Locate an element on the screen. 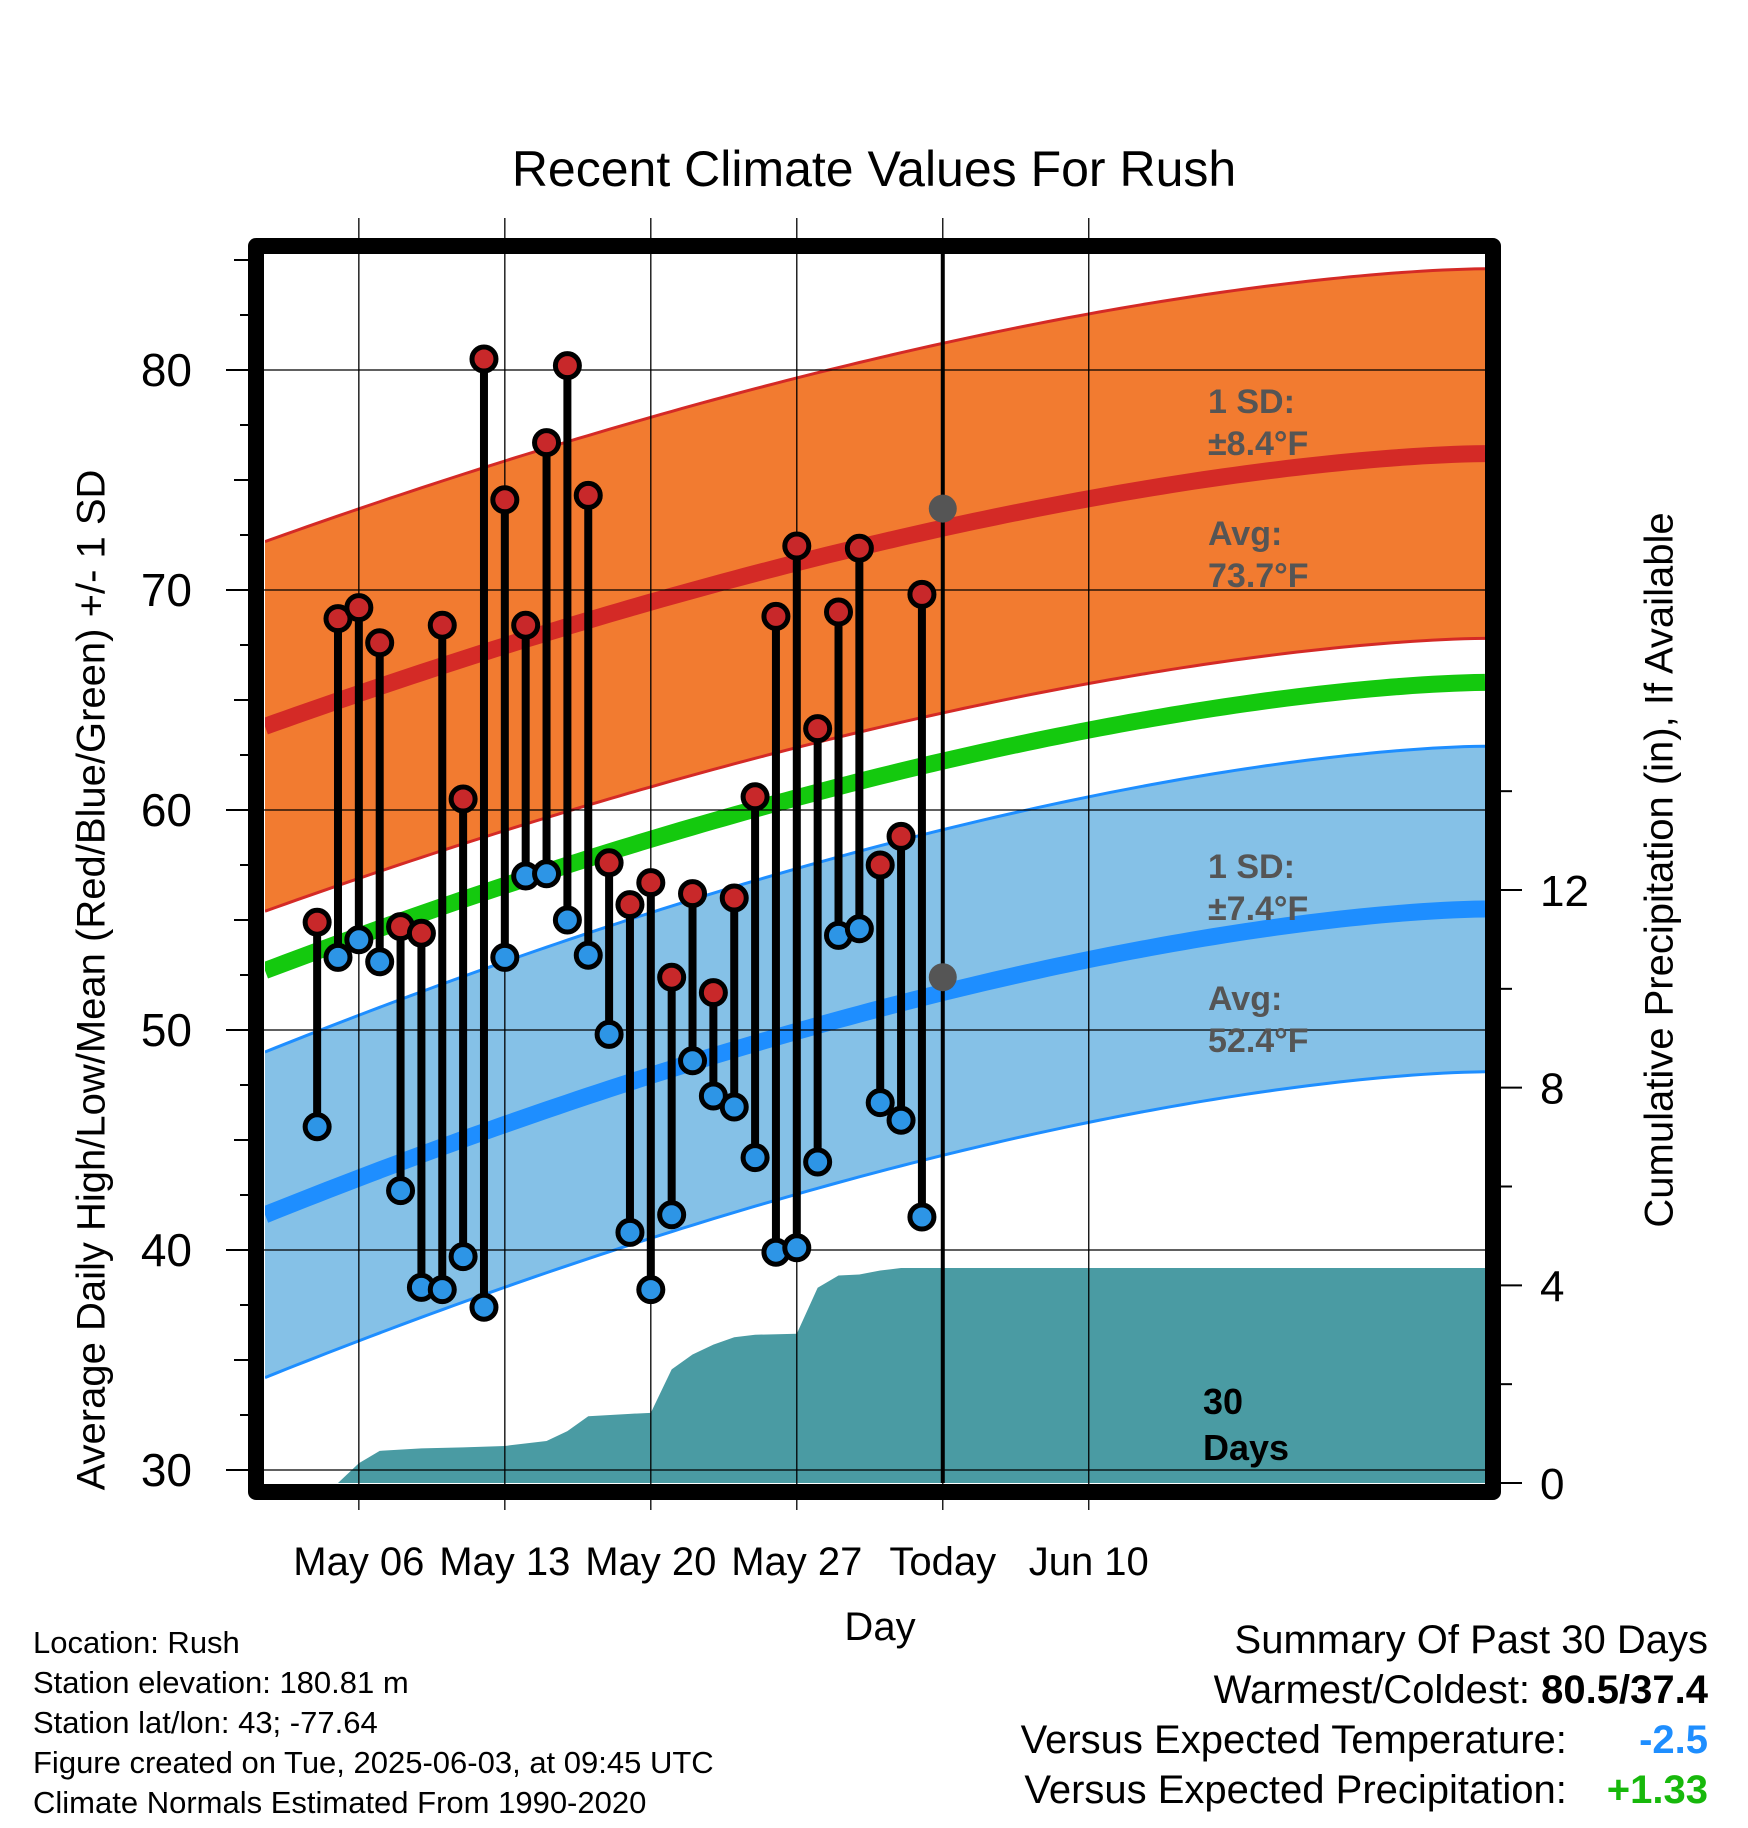  y-left-tick-label: 50 is located at coordinates (166, 1030).